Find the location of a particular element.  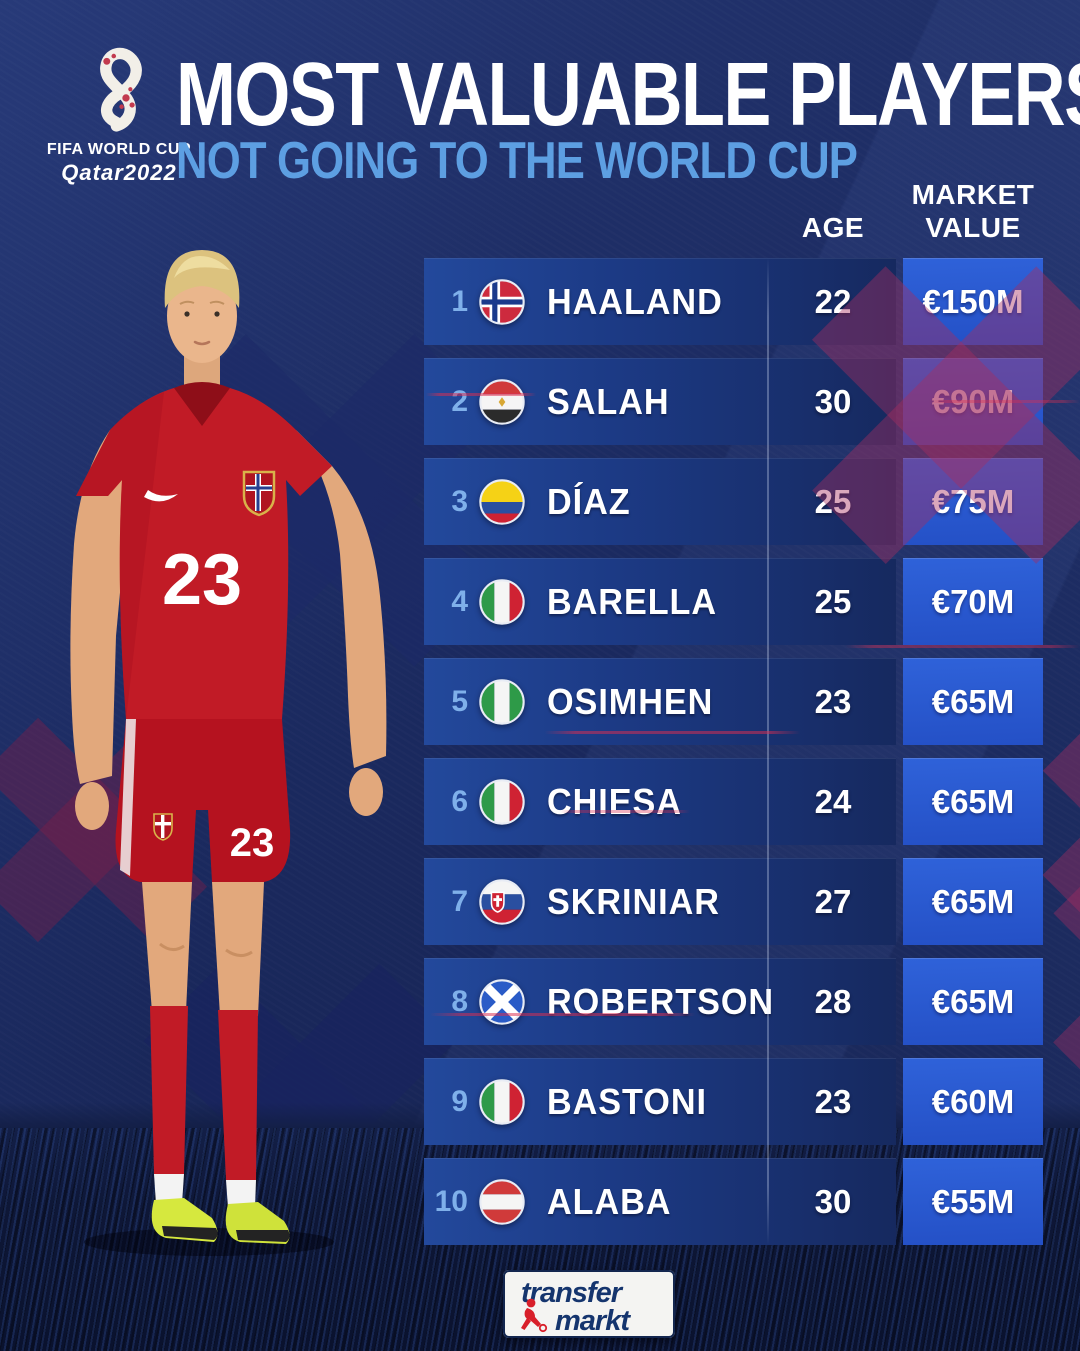

player-row-bar: 9 BASTONI 23 is located at coordinates (660, 1101).